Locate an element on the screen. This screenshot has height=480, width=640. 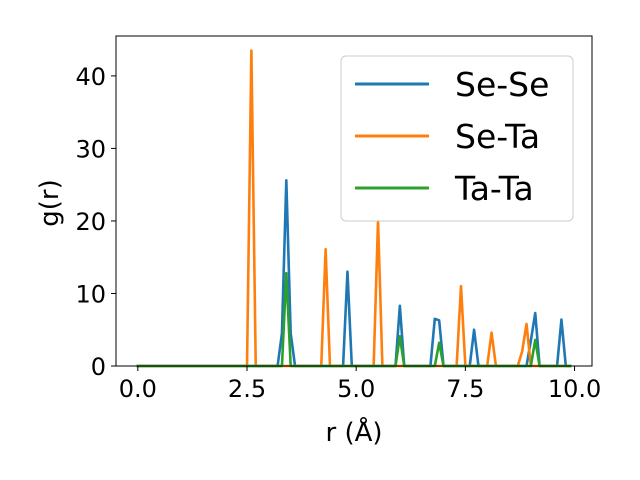
legend-frame is located at coordinates (457, 138).